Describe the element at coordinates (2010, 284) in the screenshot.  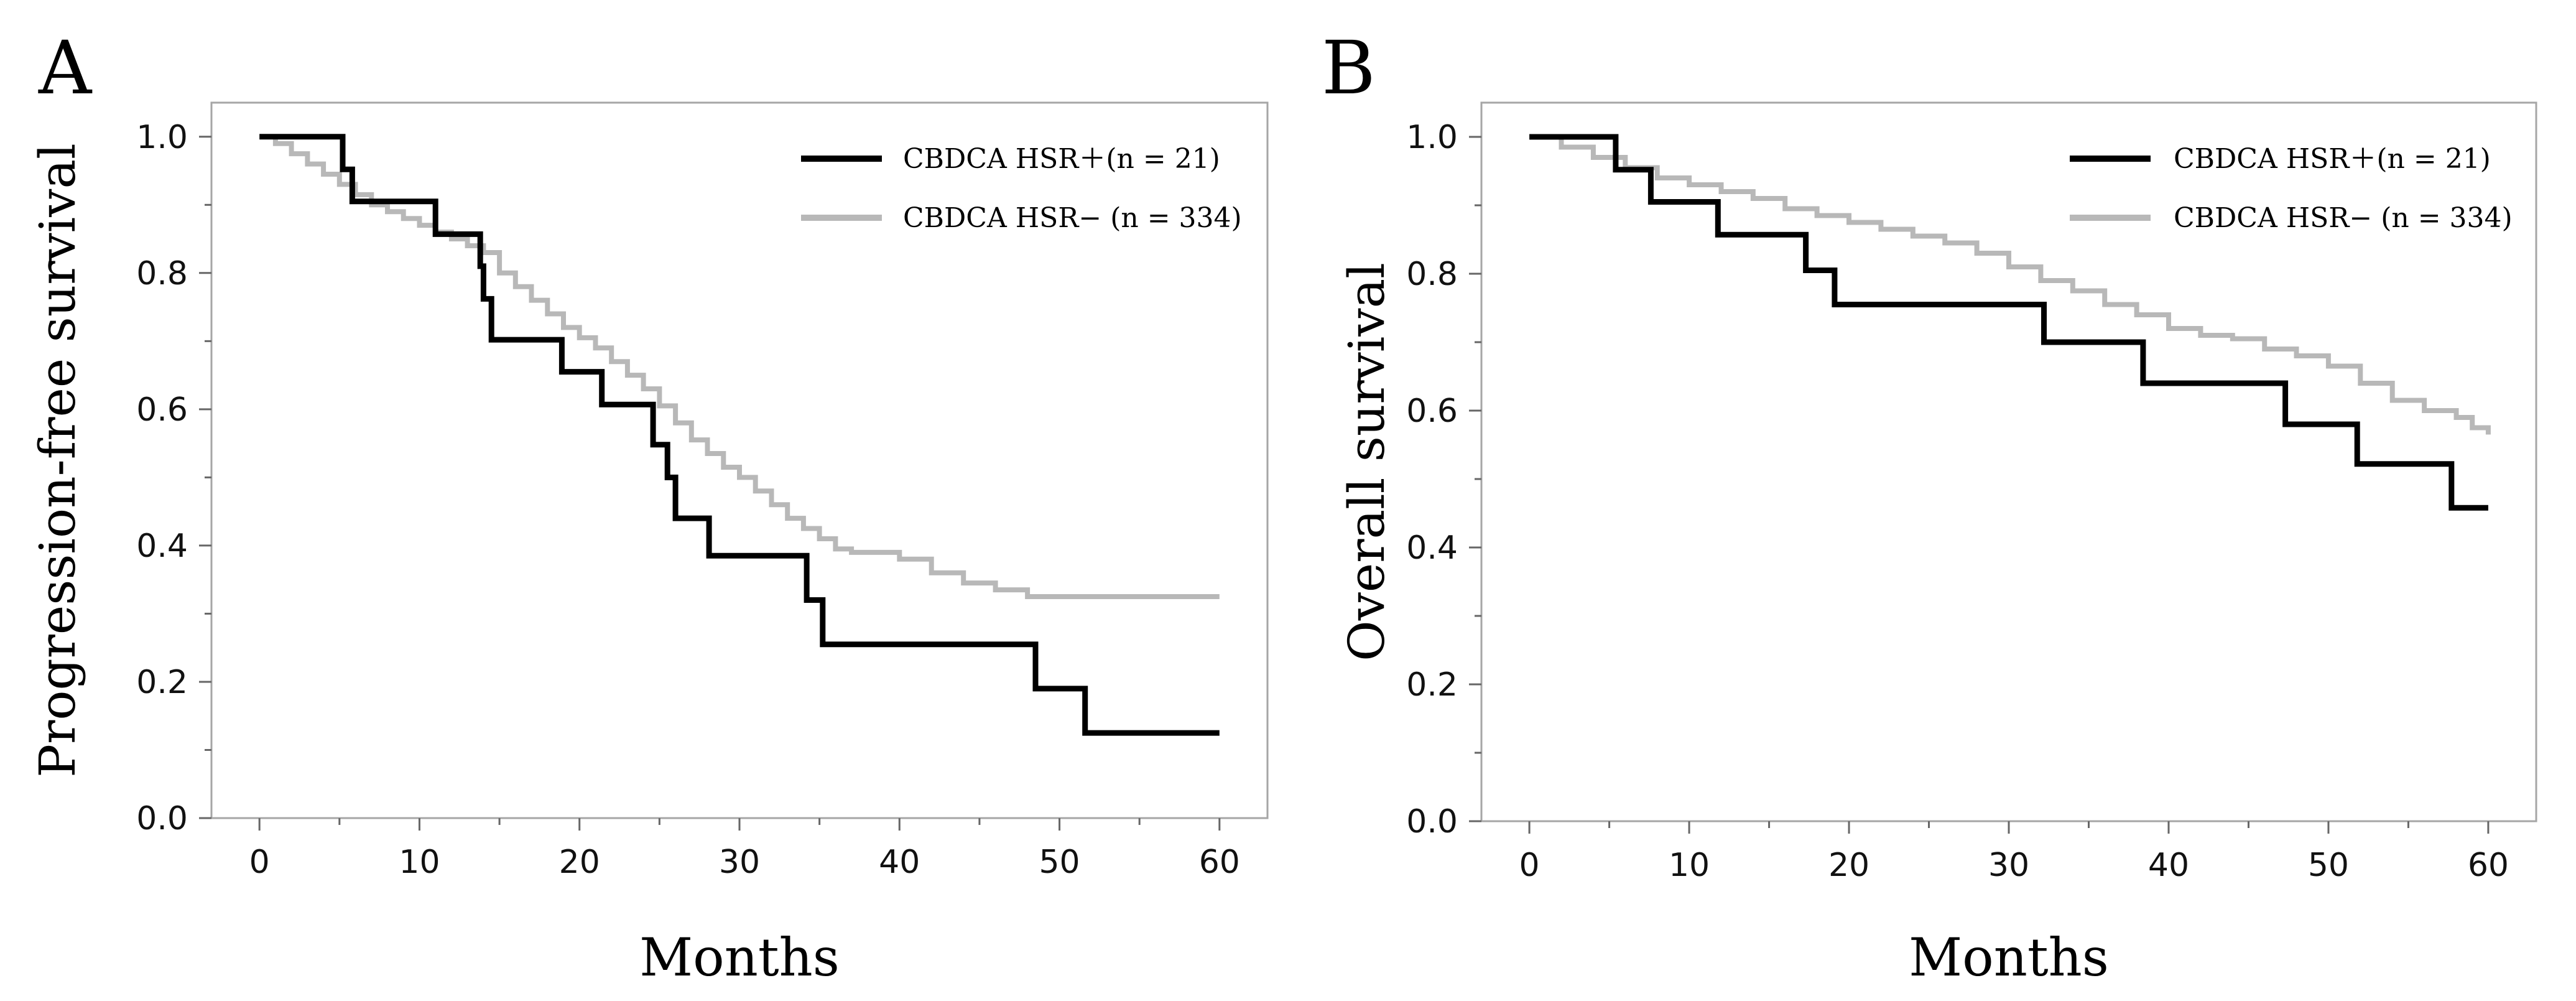
I see `series-line-hsr-negative` at that location.